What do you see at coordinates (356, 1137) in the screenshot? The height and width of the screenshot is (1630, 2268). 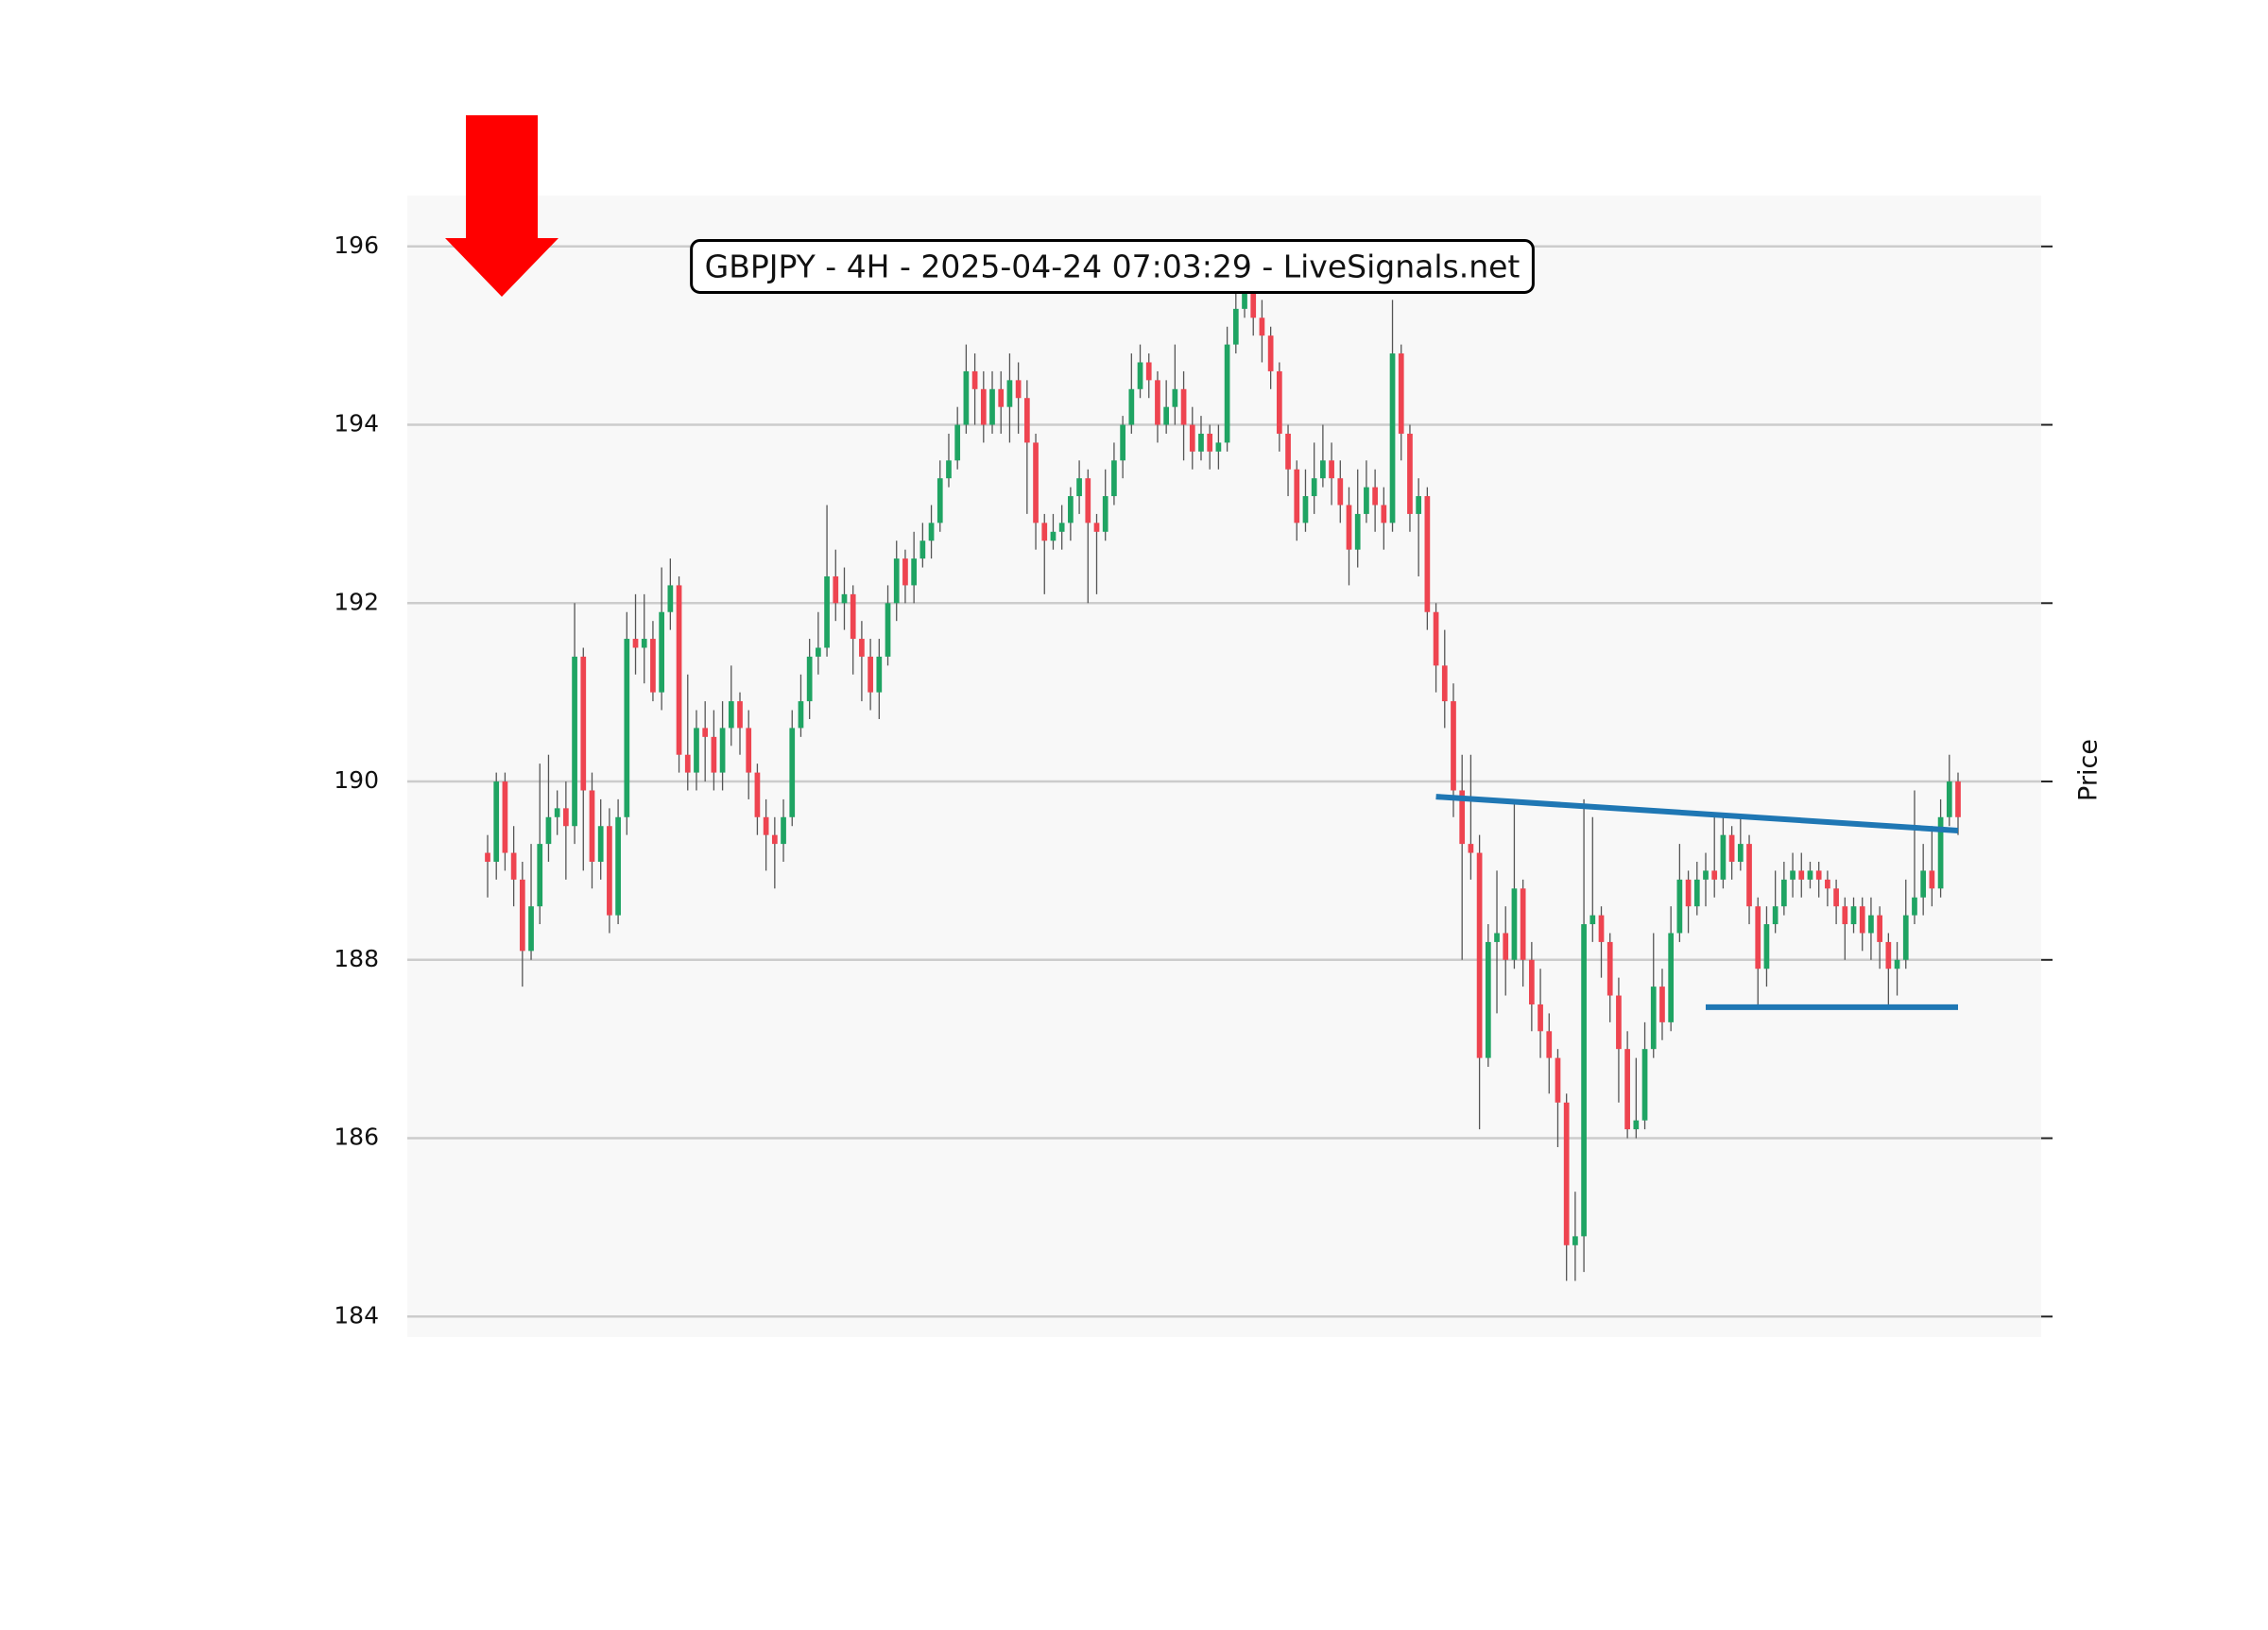 I see `y-tick-label: 186` at bounding box center [356, 1137].